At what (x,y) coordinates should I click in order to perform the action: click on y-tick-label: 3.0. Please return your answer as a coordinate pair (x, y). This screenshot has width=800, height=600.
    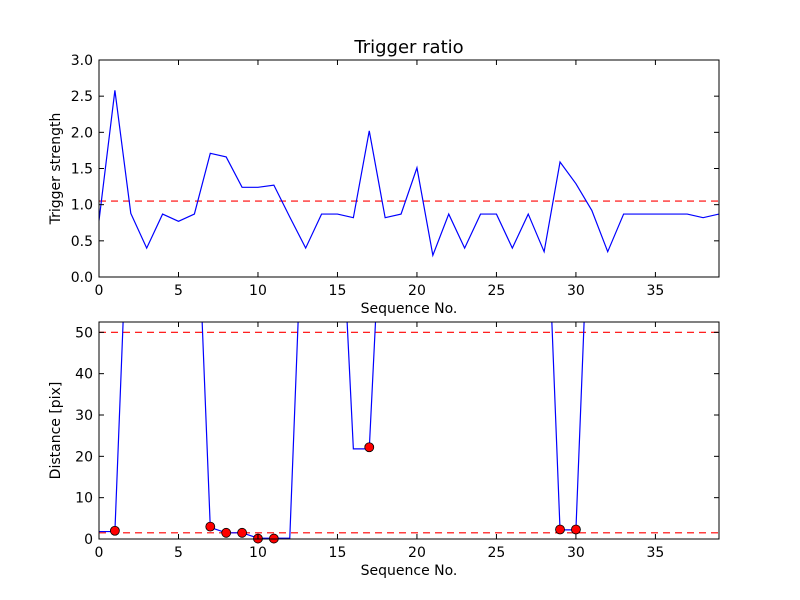
    Looking at the image, I should click on (82, 61).